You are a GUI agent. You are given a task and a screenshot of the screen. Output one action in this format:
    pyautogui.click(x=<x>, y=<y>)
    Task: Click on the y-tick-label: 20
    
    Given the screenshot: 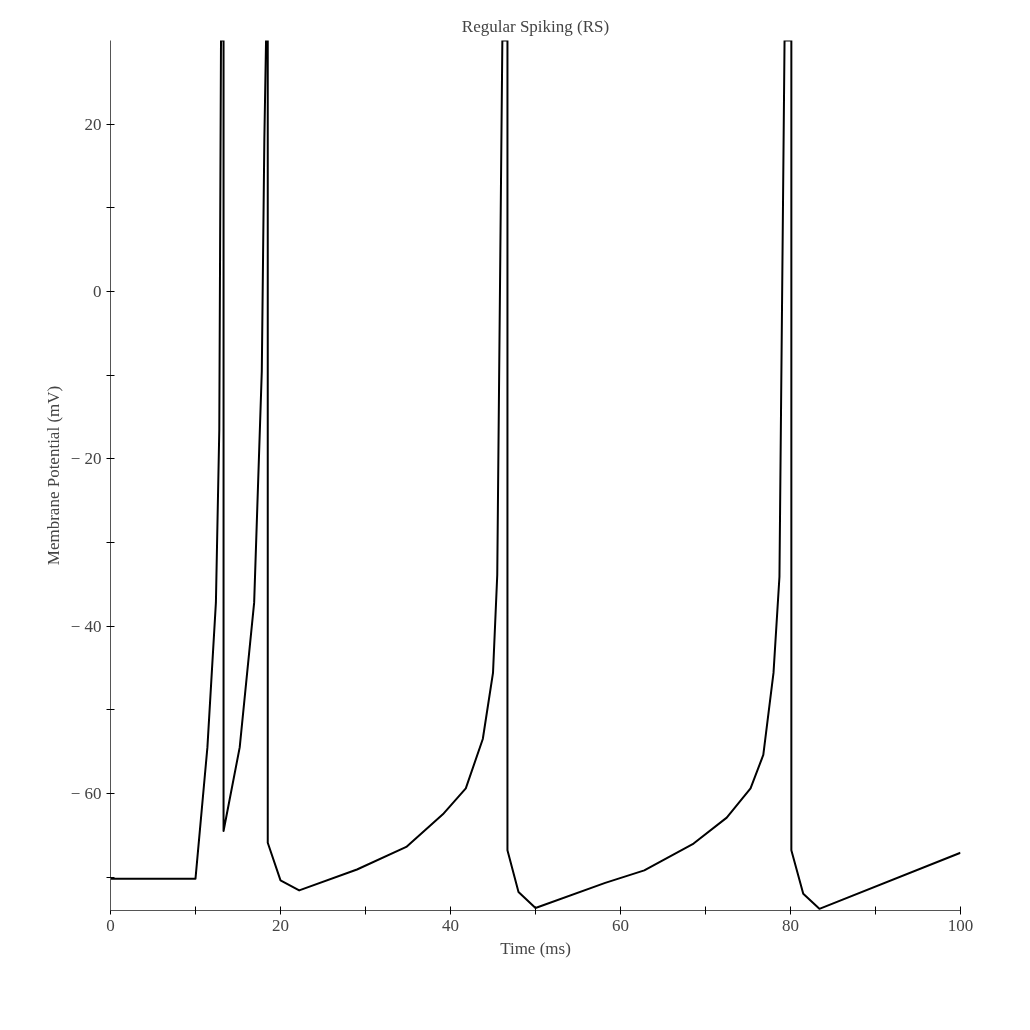 What is the action you would take?
    pyautogui.click(x=93, y=124)
    